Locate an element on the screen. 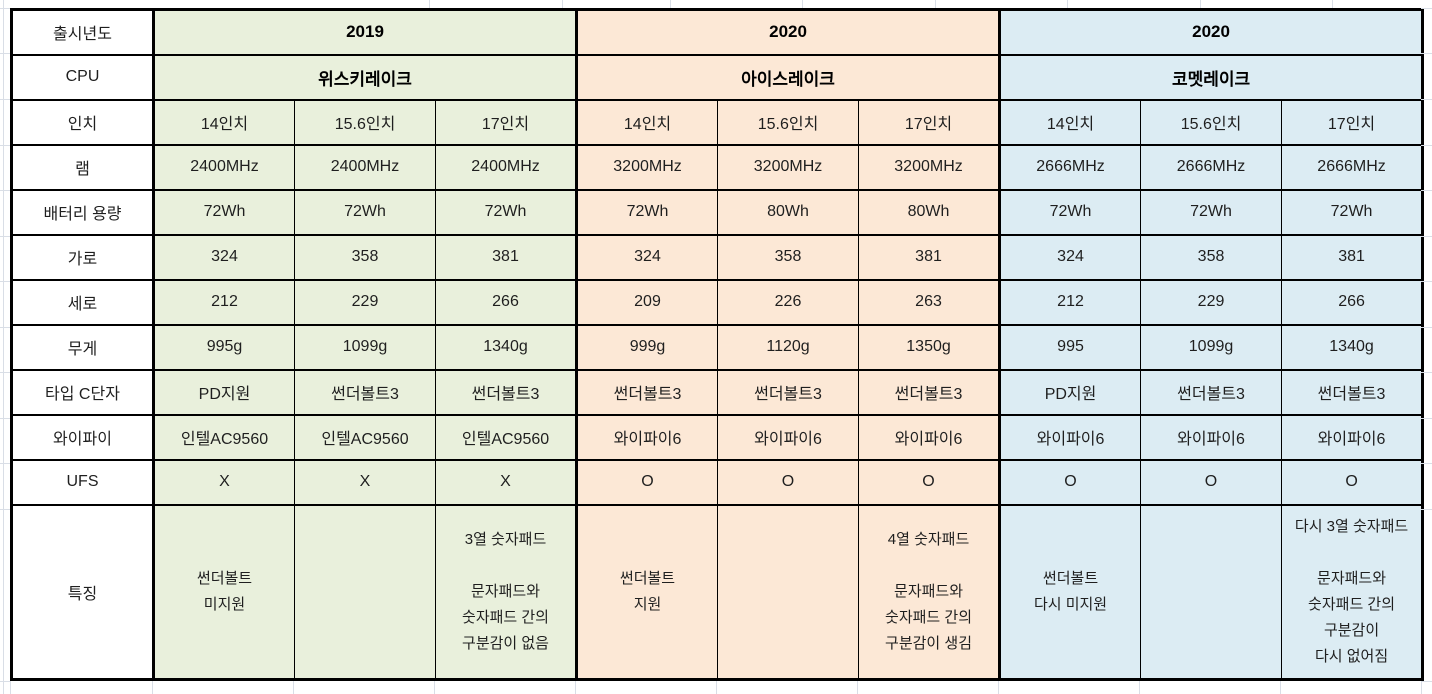 The height and width of the screenshot is (694, 1432). cell-feature: 썬더볼트 지원 is located at coordinates (647, 592).